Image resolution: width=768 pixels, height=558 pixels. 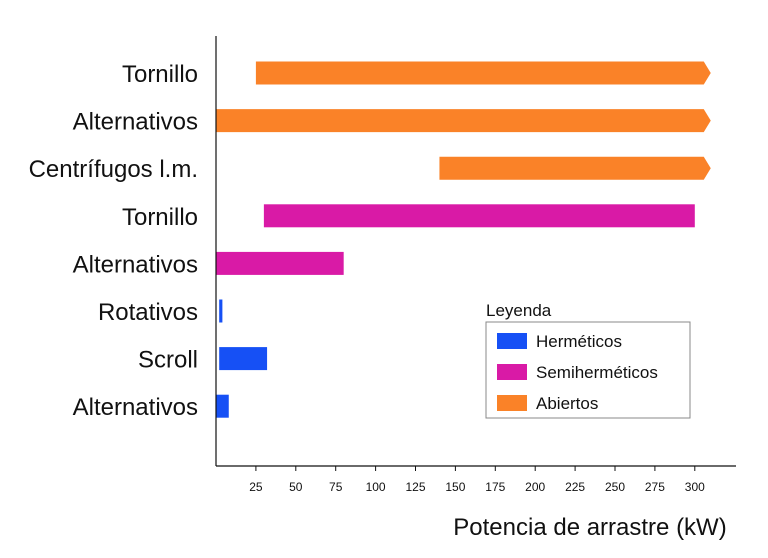 What do you see at coordinates (579, 341) in the screenshot?
I see `legend-label: Herméticos` at bounding box center [579, 341].